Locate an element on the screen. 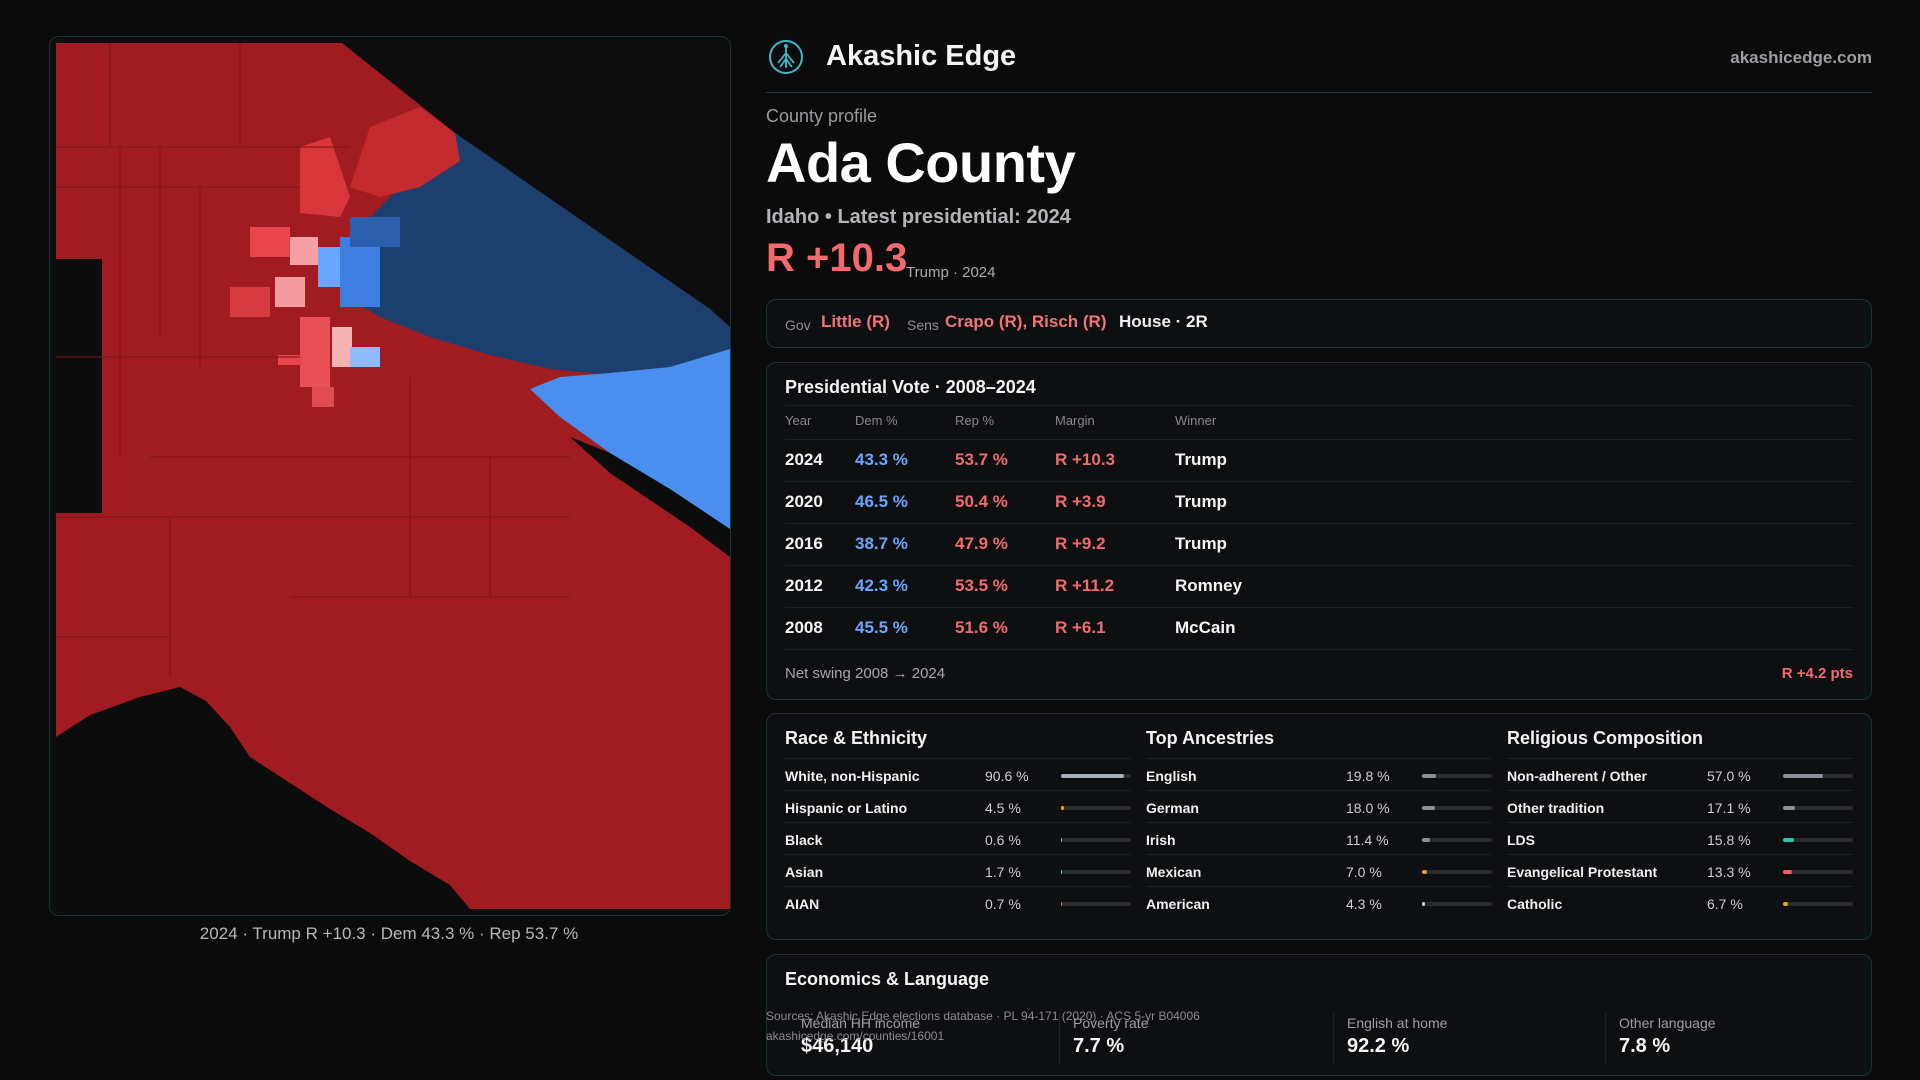 Image resolution: width=1920 pixels, height=1080 pixels. map-region-dem-light is located at coordinates (630, 439).